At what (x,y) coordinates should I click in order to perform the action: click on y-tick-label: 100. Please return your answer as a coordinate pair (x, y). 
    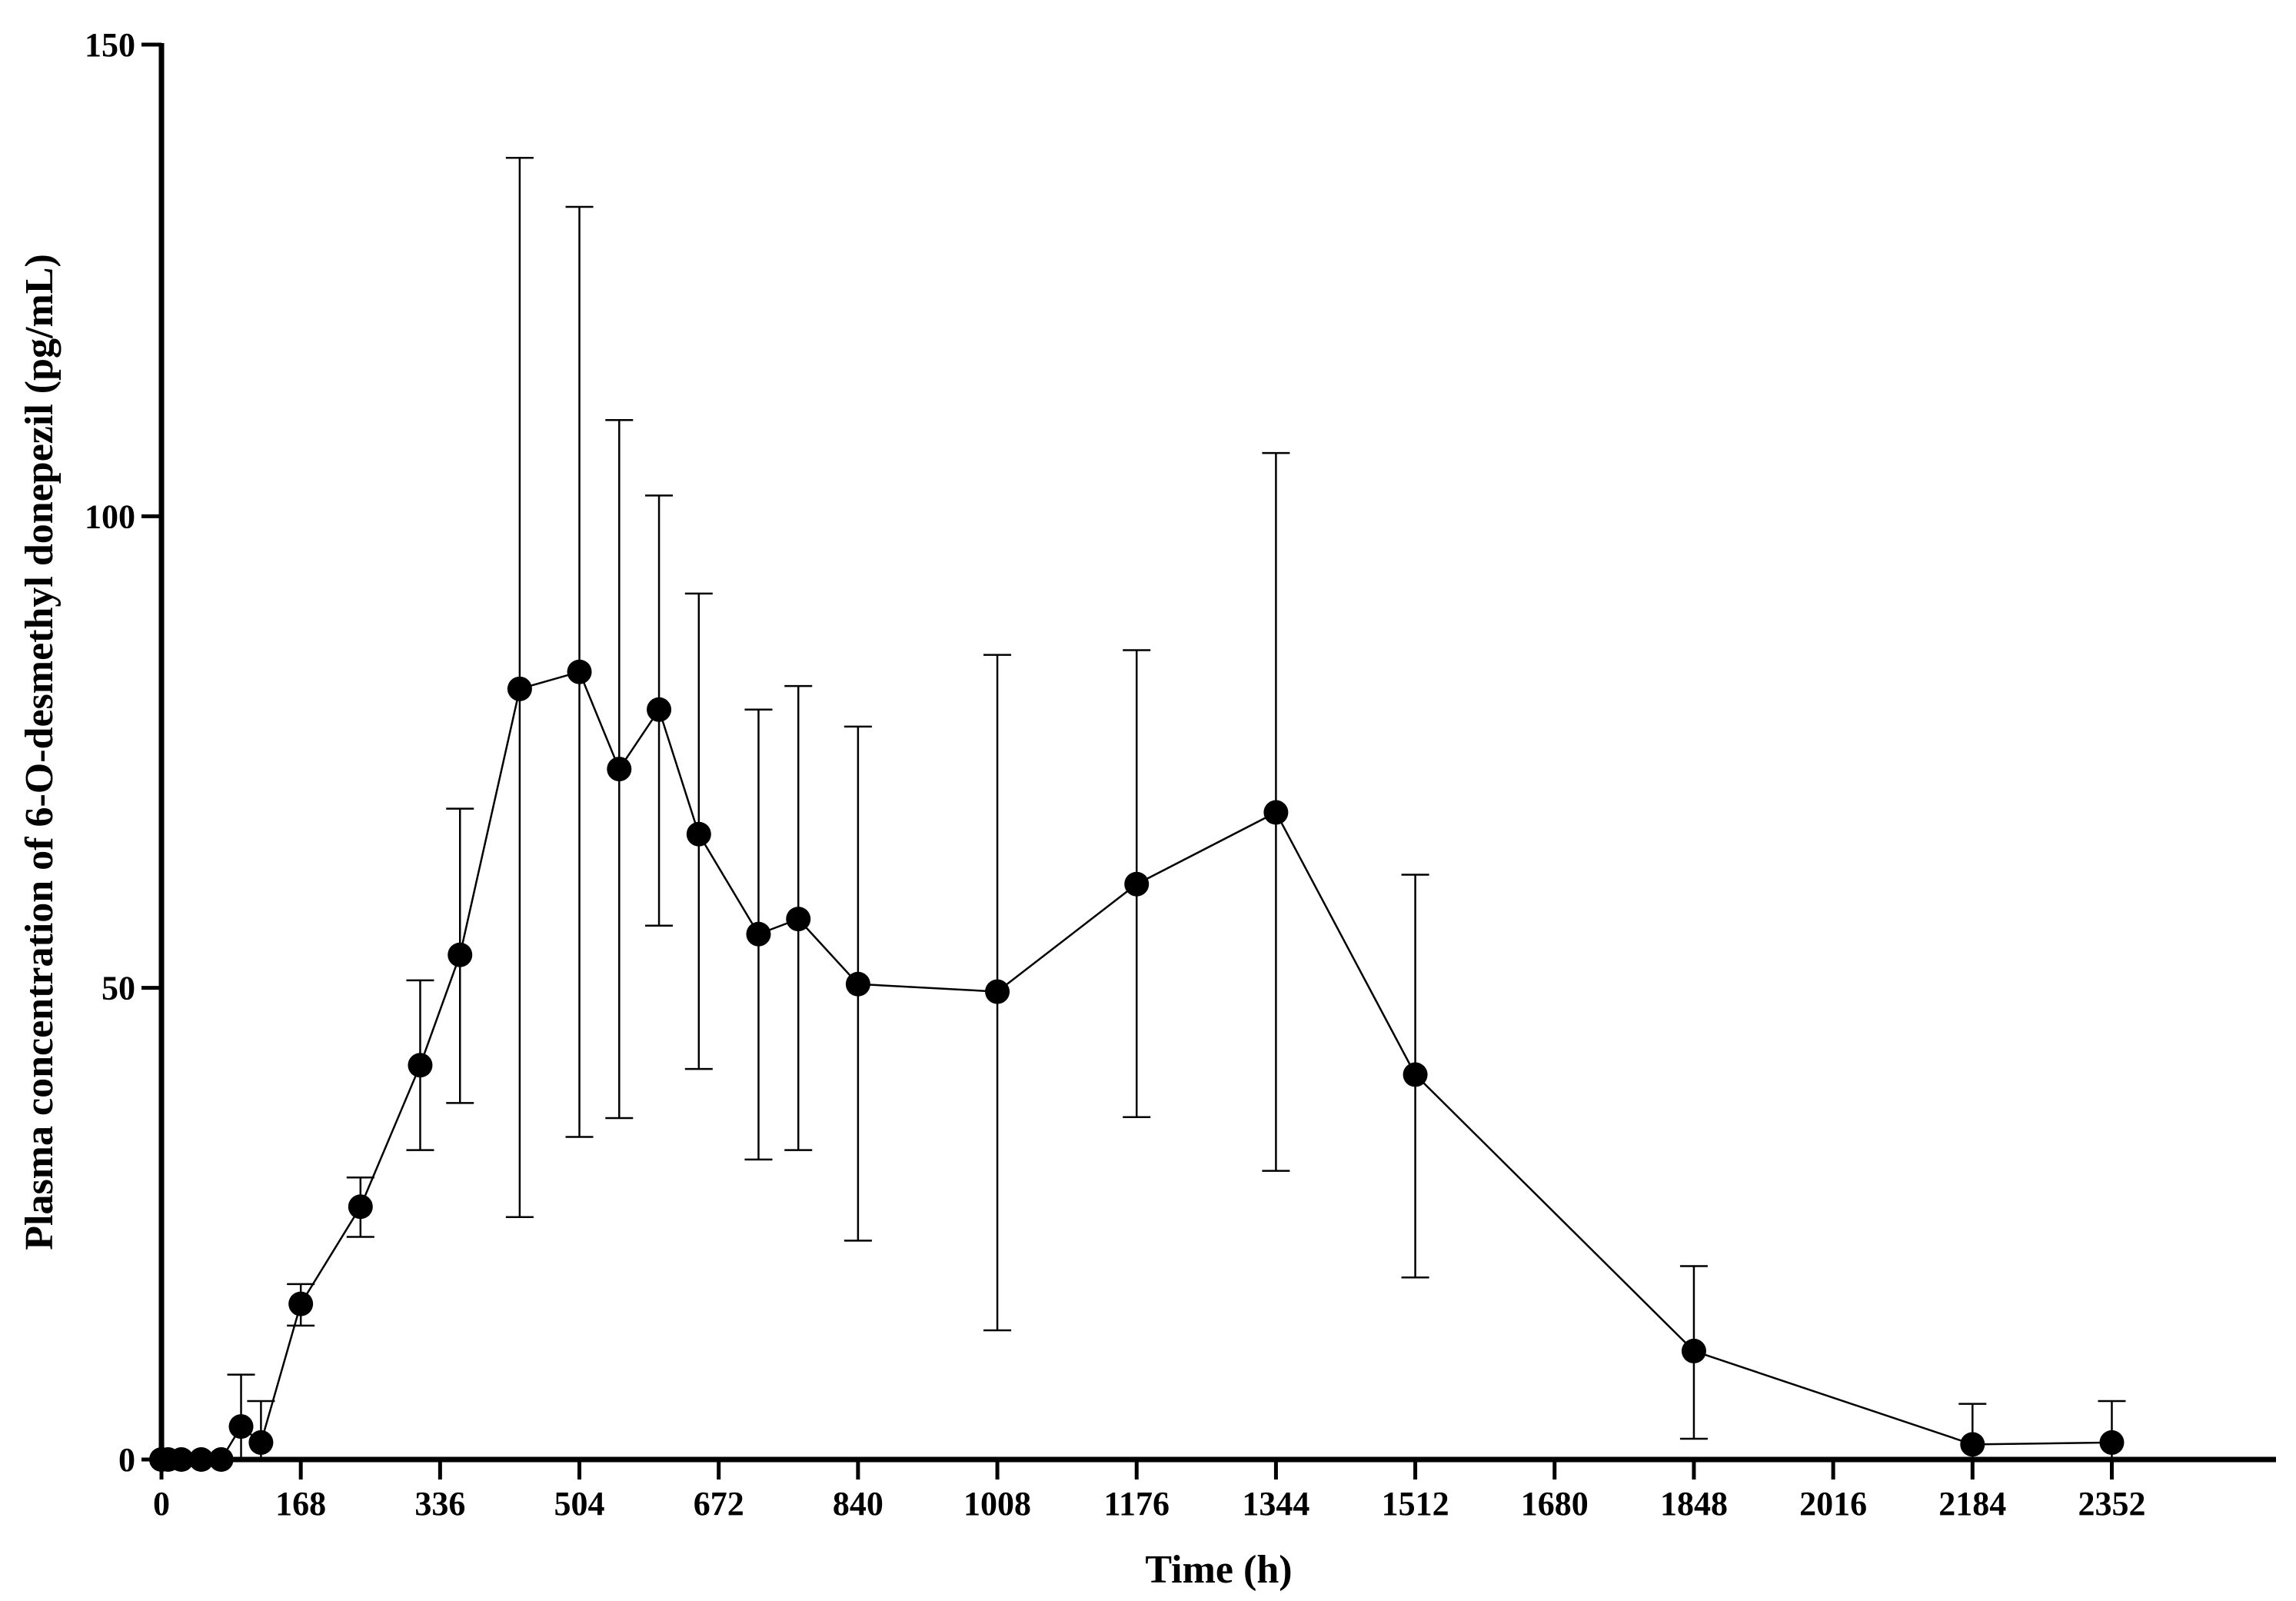
    Looking at the image, I should click on (110, 516).